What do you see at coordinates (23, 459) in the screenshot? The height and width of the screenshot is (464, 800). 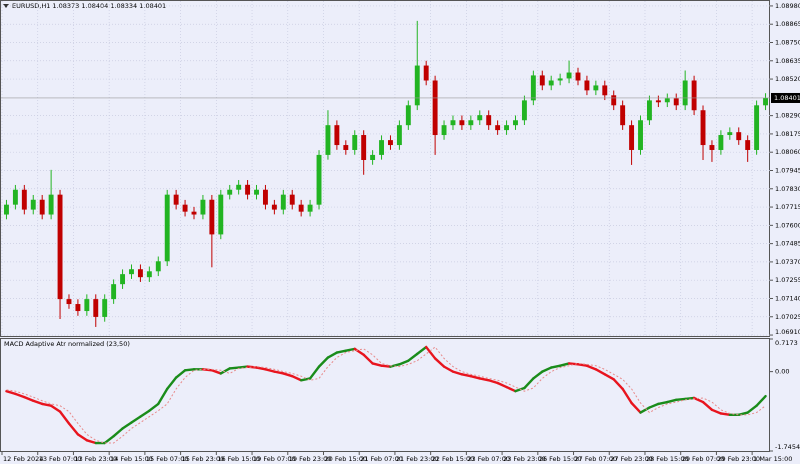 I see `x-tick-label: 12 Feb 2024` at bounding box center [23, 459].